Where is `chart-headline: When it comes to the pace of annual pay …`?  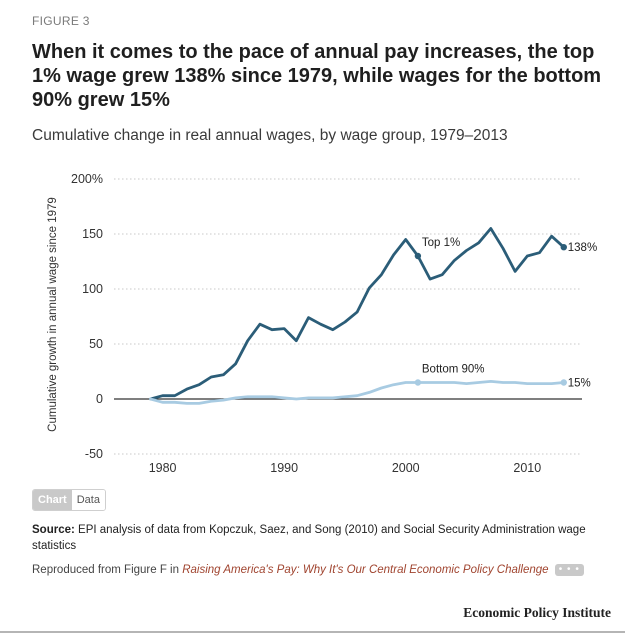
chart-headline: When it comes to the pace of annual pay … is located at coordinates (317, 76).